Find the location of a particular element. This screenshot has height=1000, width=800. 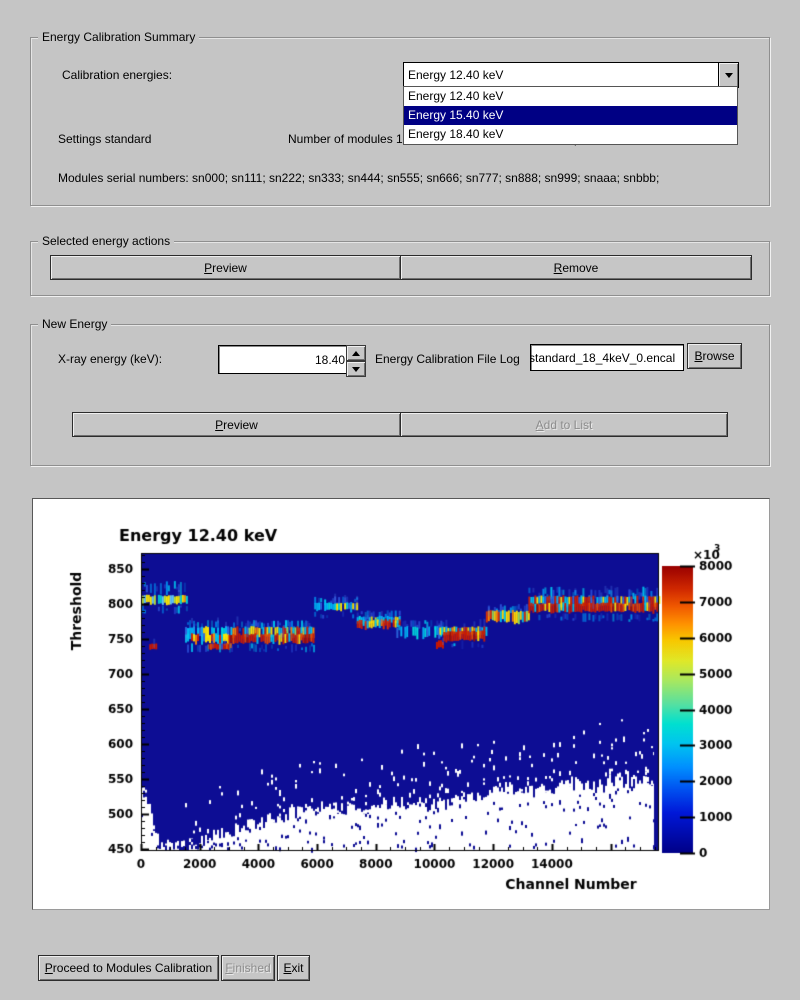

proceed-to-modules-calibration-button: Proceed to Modules Calibration is located at coordinates (128, 968).